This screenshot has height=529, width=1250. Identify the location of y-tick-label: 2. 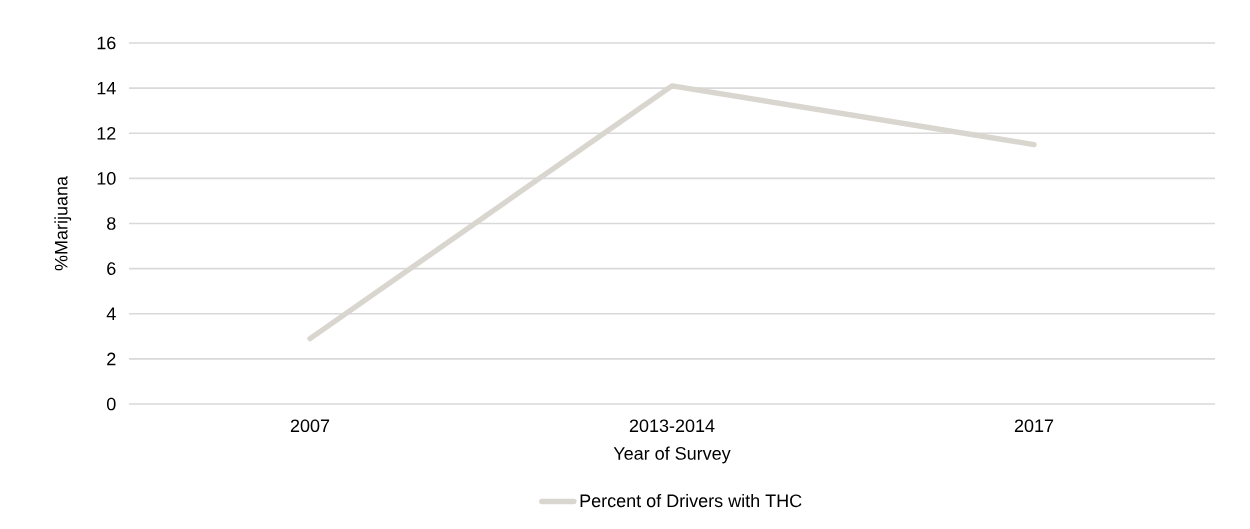
(111, 359).